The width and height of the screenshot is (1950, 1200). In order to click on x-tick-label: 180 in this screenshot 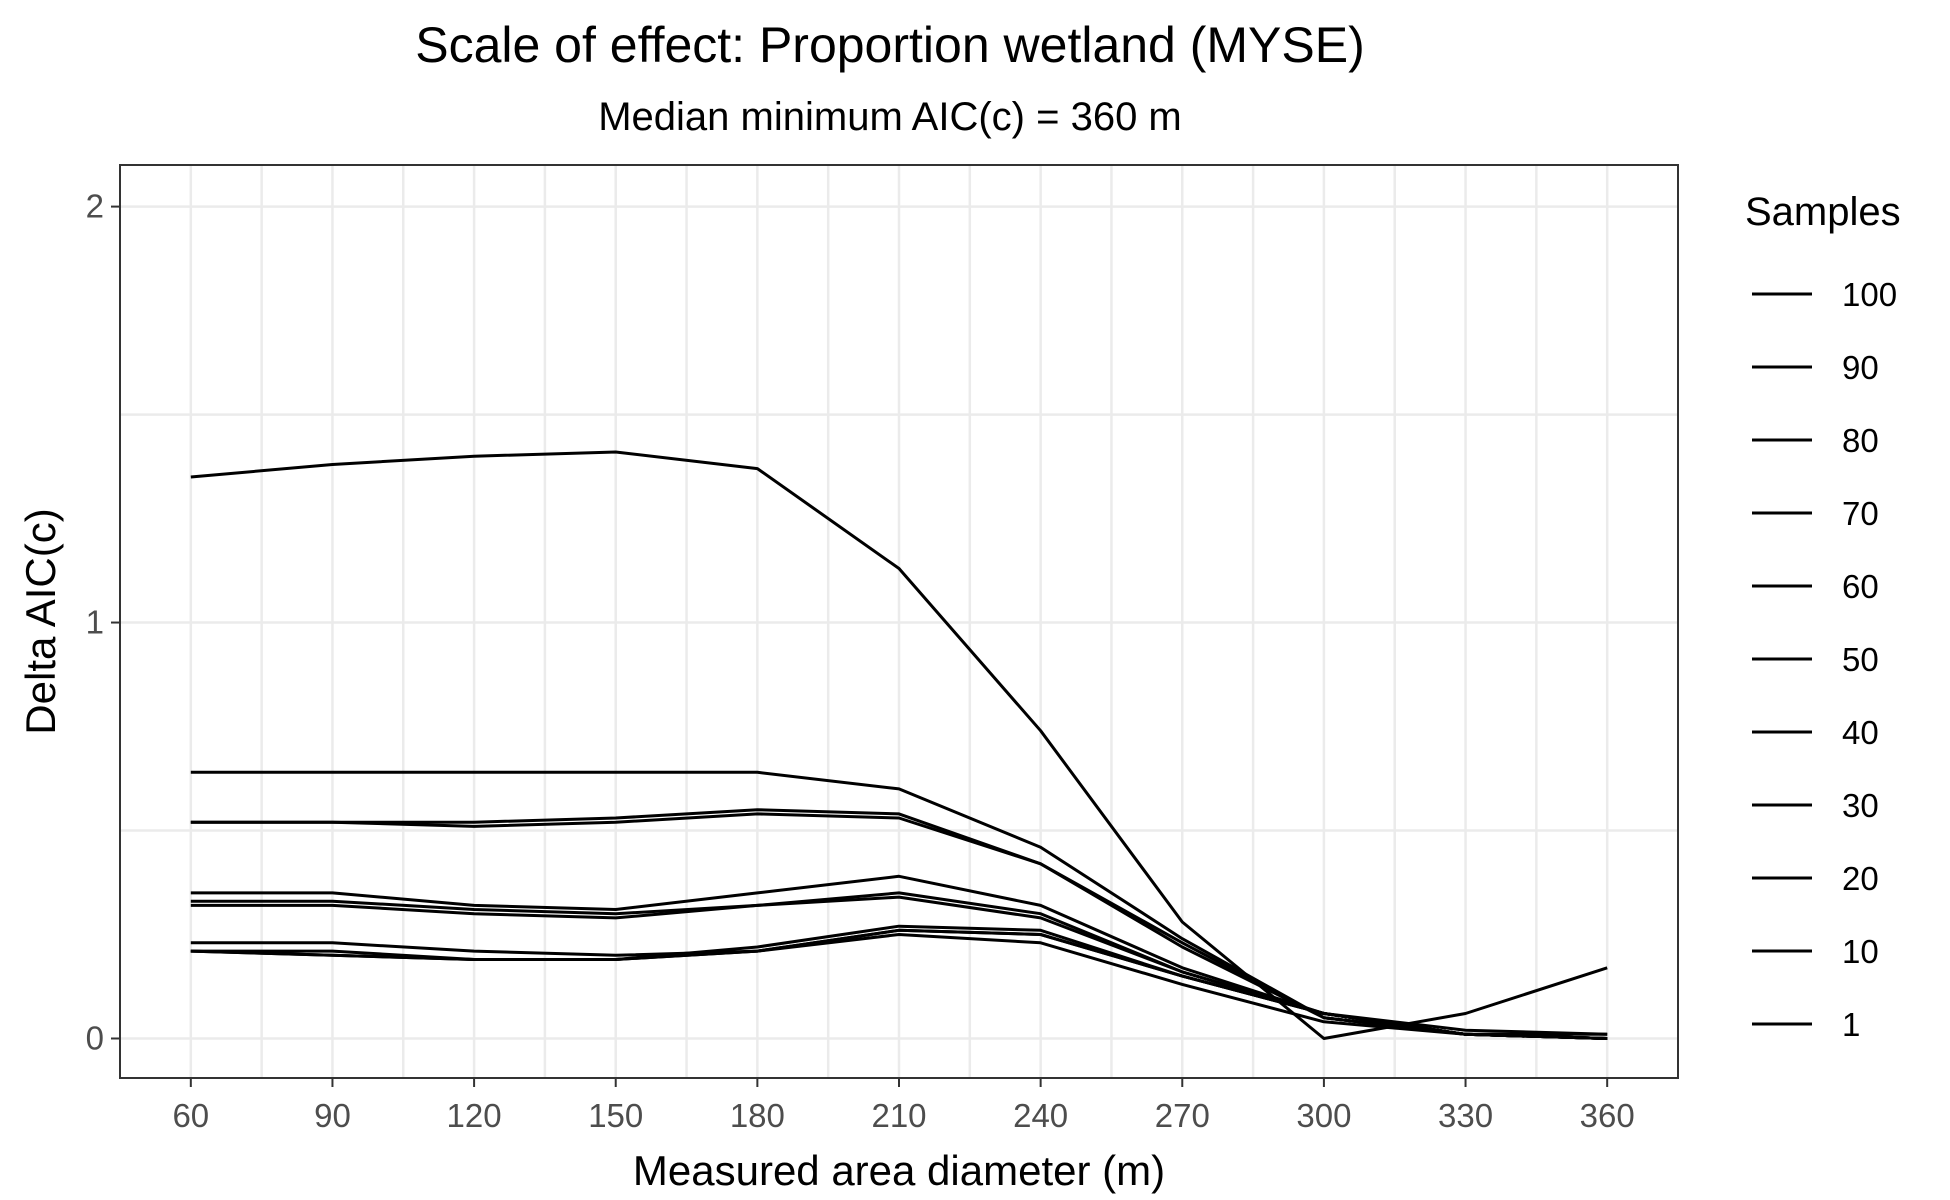, I will do `click(757, 1115)`.